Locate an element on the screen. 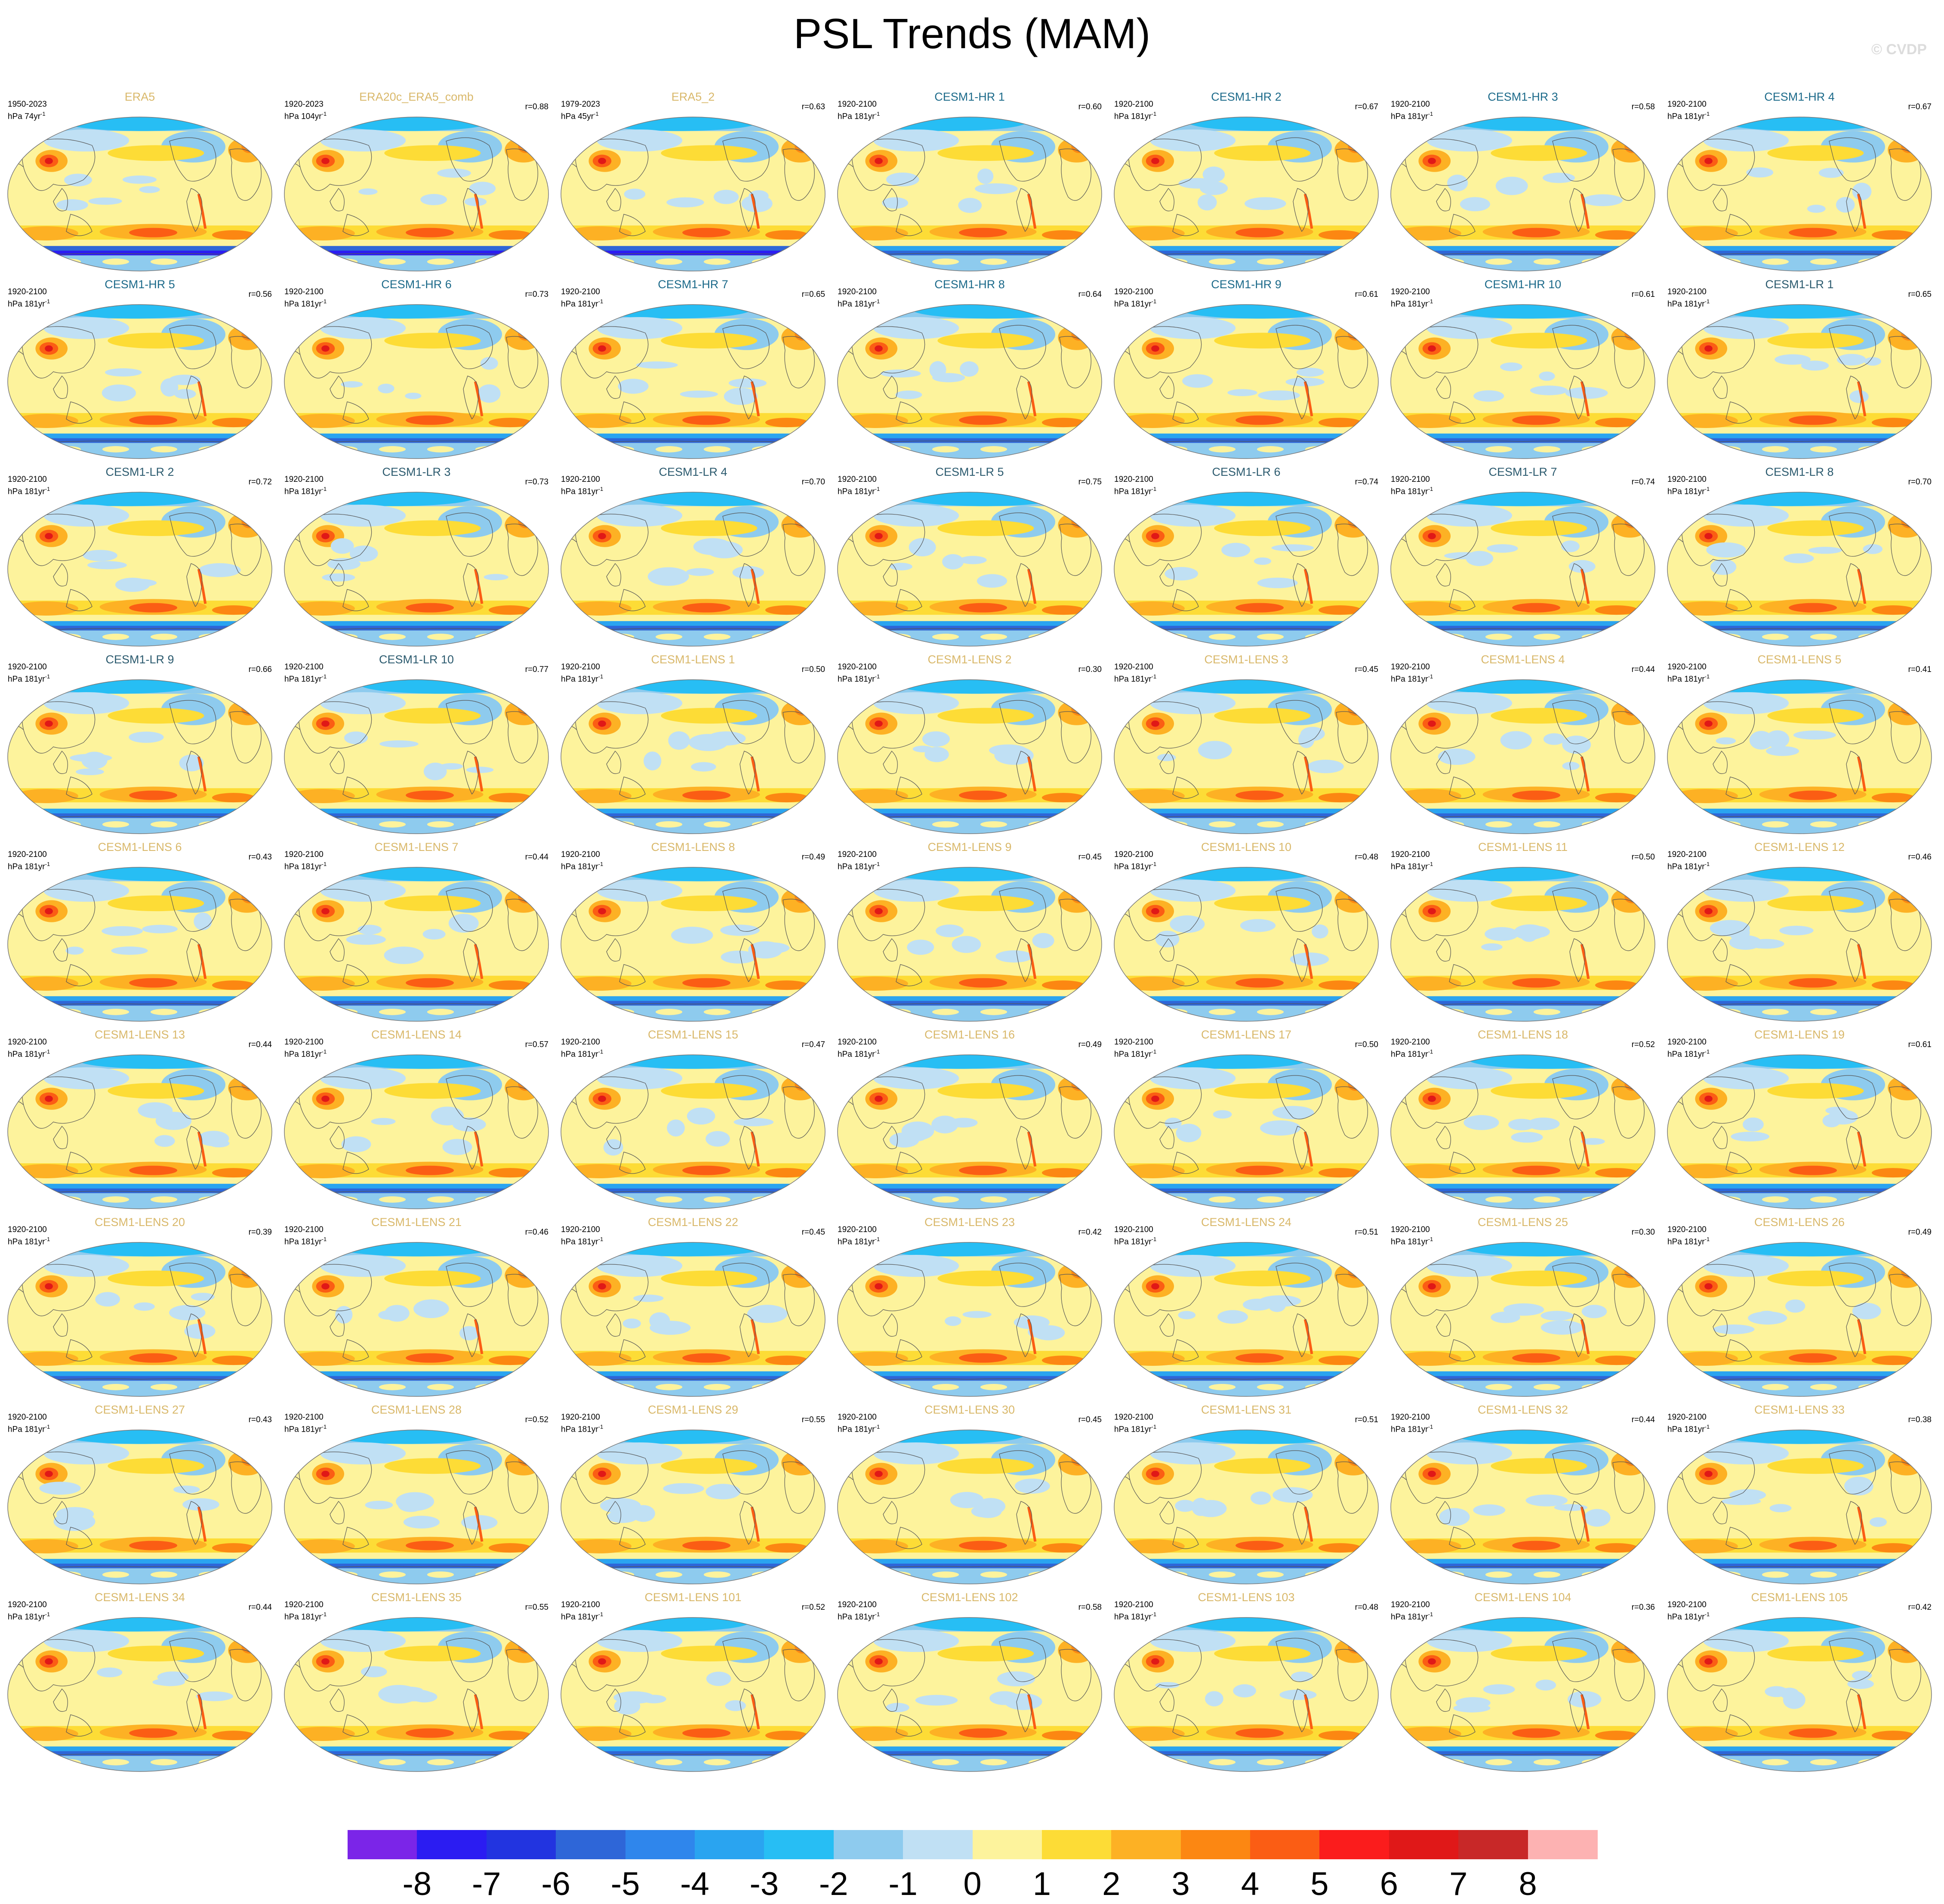  panel-title: CESM1-LENS 29 is located at coordinates (693, 1410).